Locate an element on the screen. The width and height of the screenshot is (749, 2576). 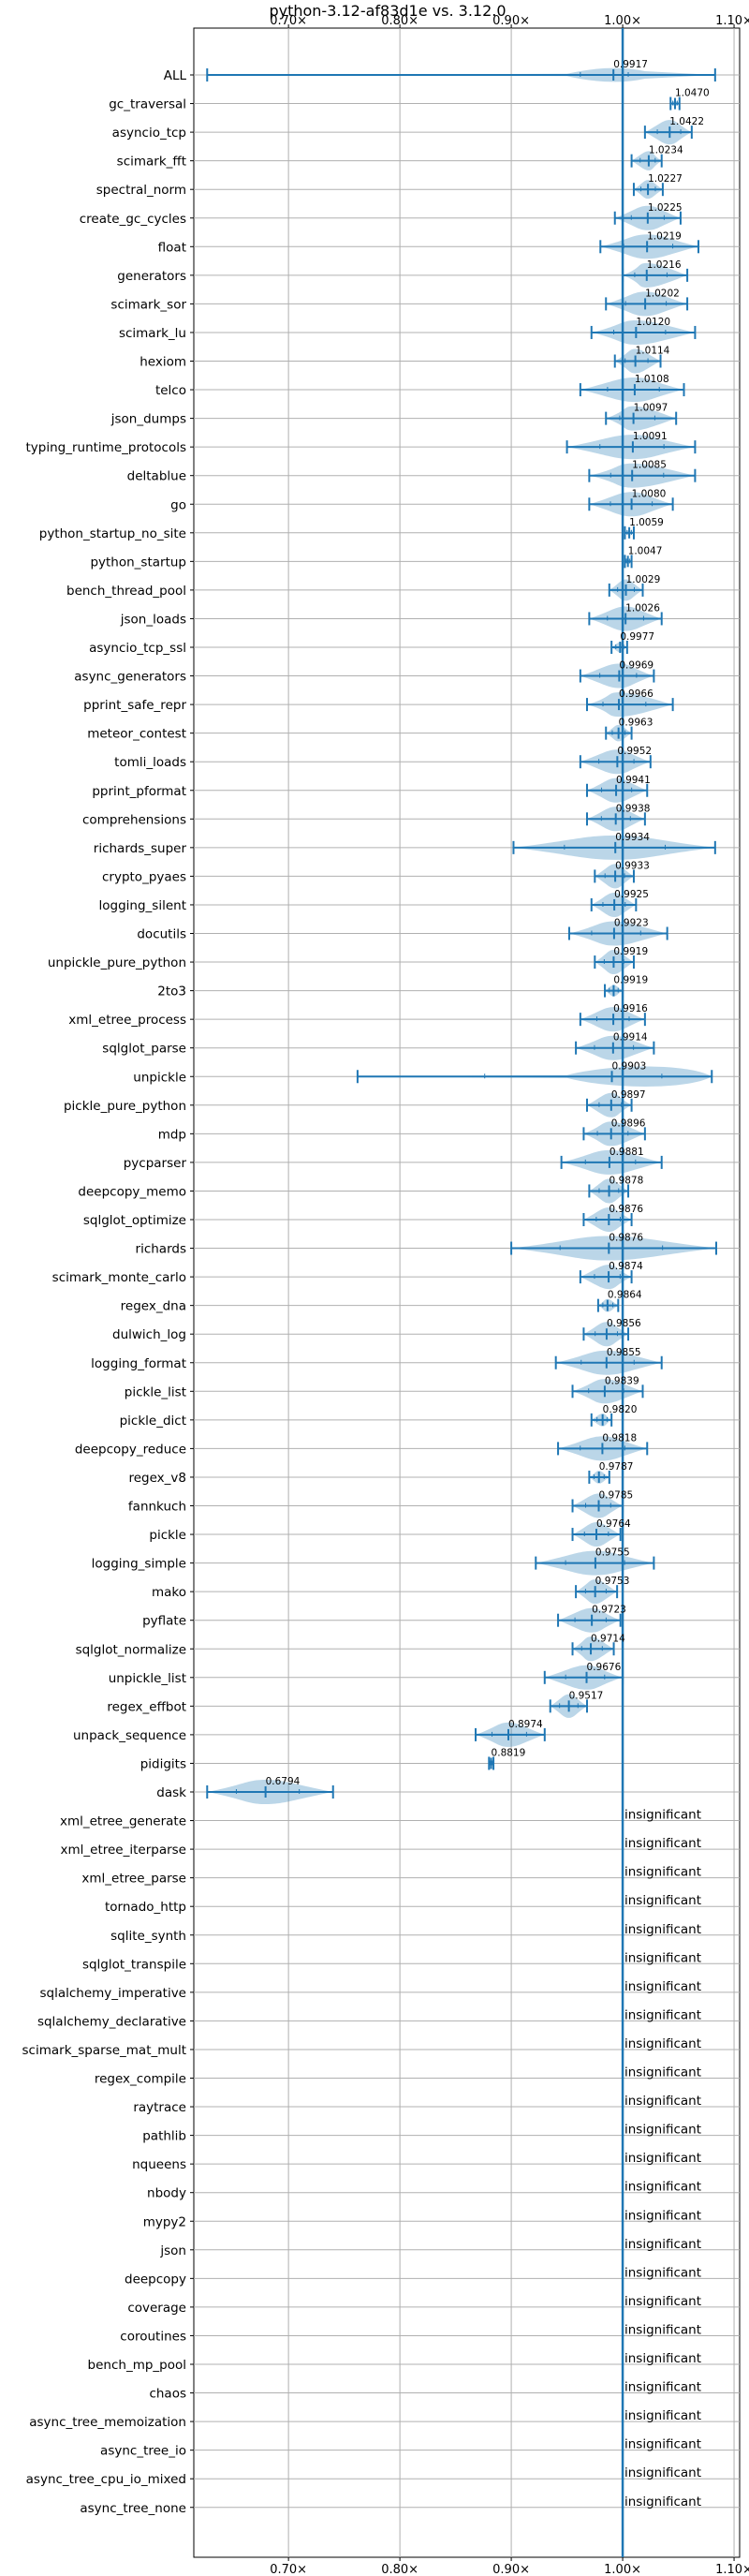
benchmark-label: 2to3 is located at coordinates (171, 992).